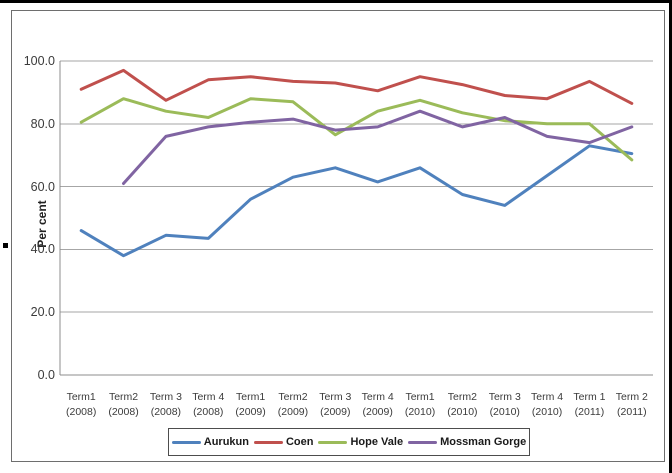 This screenshot has width=672, height=473. I want to click on legend-label: Hope Vale, so click(377, 442).